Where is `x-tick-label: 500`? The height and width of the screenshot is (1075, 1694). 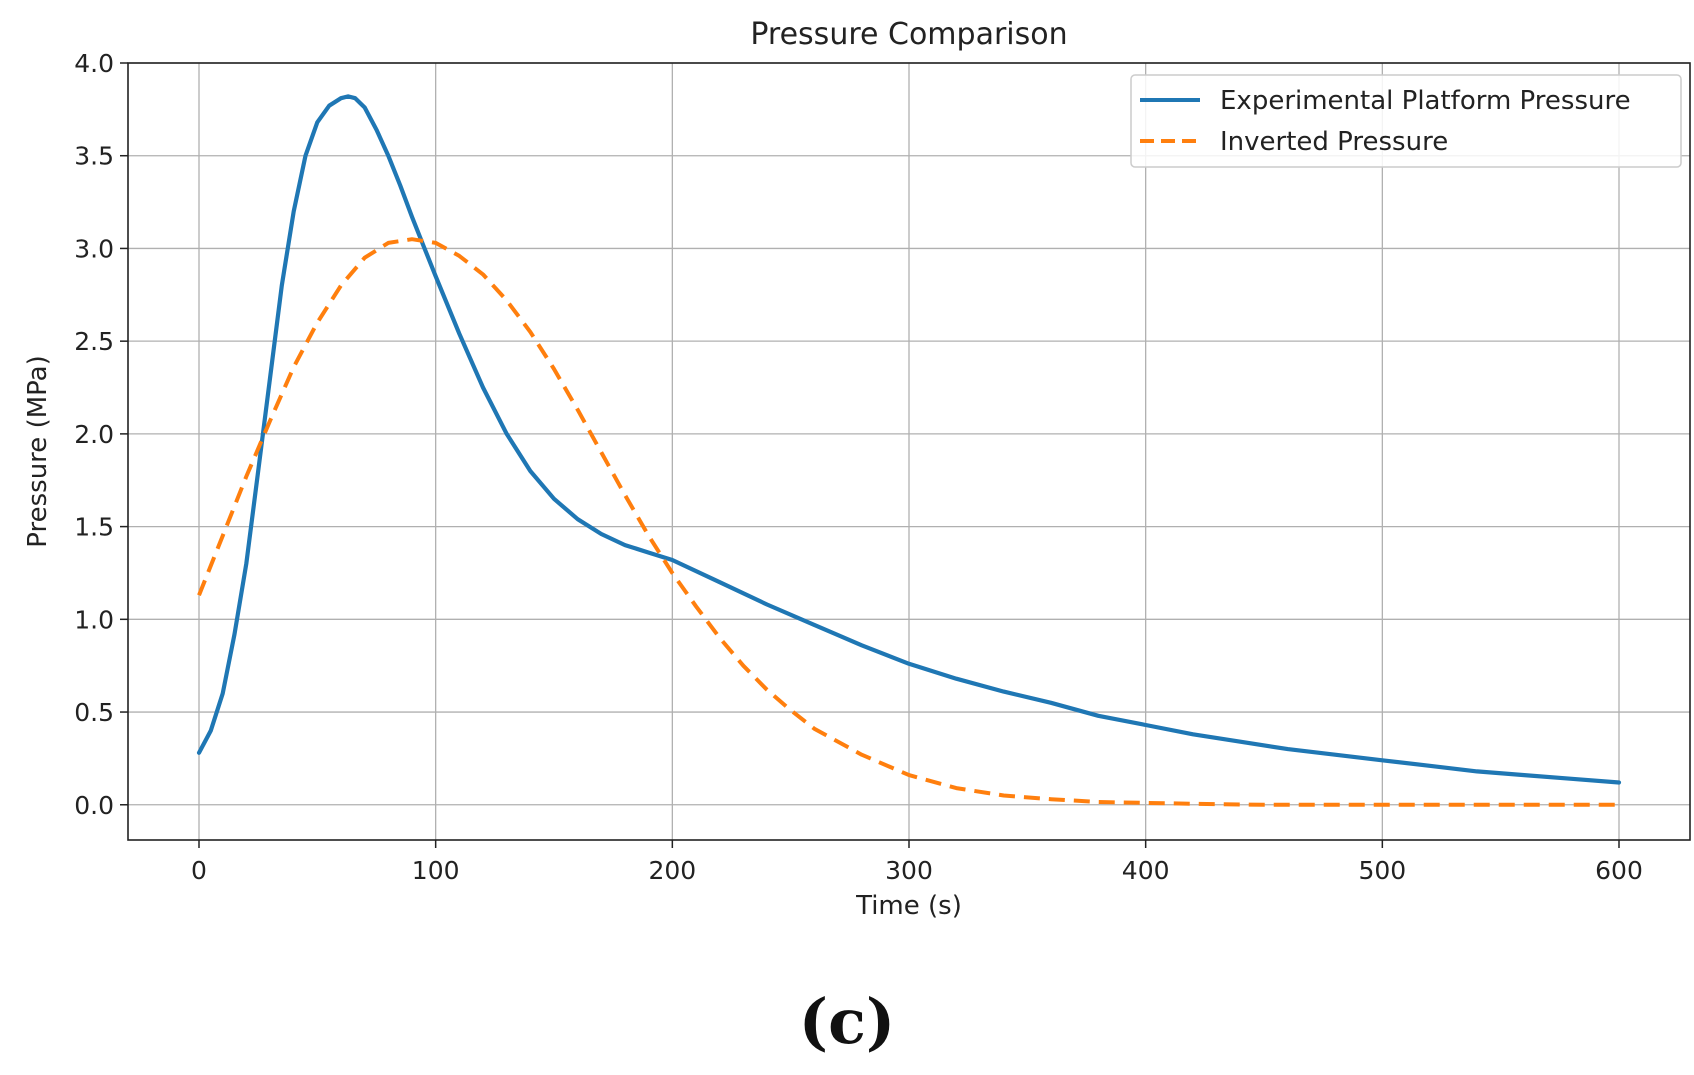
x-tick-label: 500 is located at coordinates (1382, 870).